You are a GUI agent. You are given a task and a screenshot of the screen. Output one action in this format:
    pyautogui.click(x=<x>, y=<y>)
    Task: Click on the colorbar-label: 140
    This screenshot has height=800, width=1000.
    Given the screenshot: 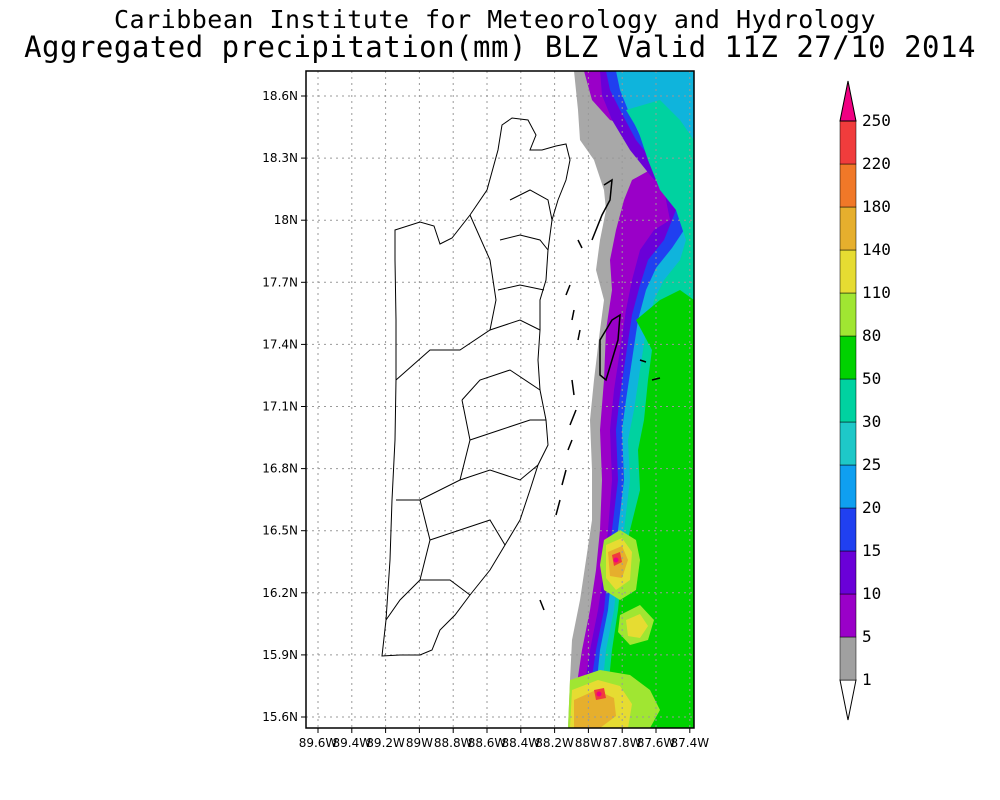 What is the action you would take?
    pyautogui.click(x=876, y=249)
    